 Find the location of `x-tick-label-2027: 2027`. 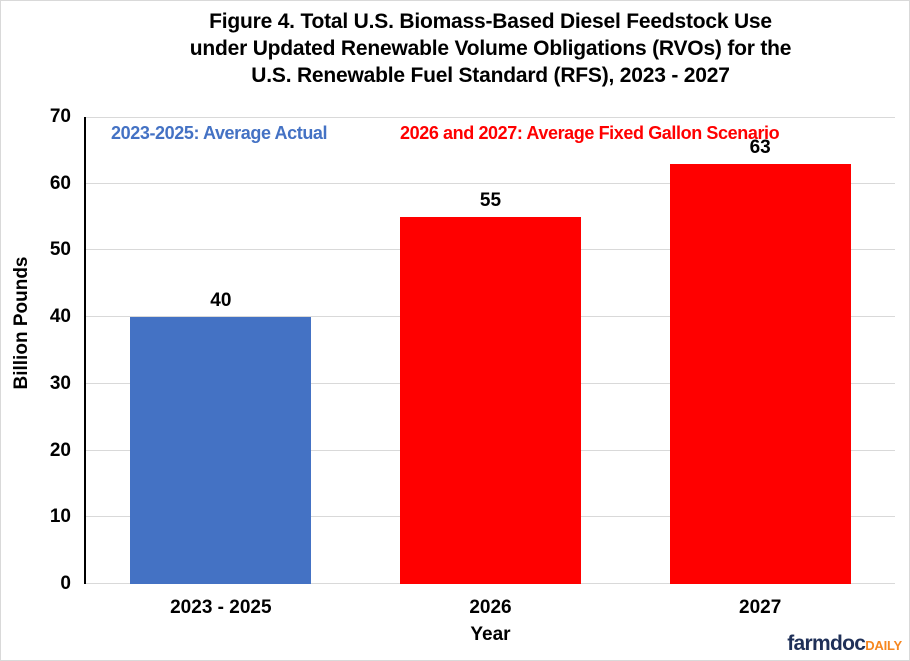

x-tick-label-2027: 2027 is located at coordinates (760, 607).